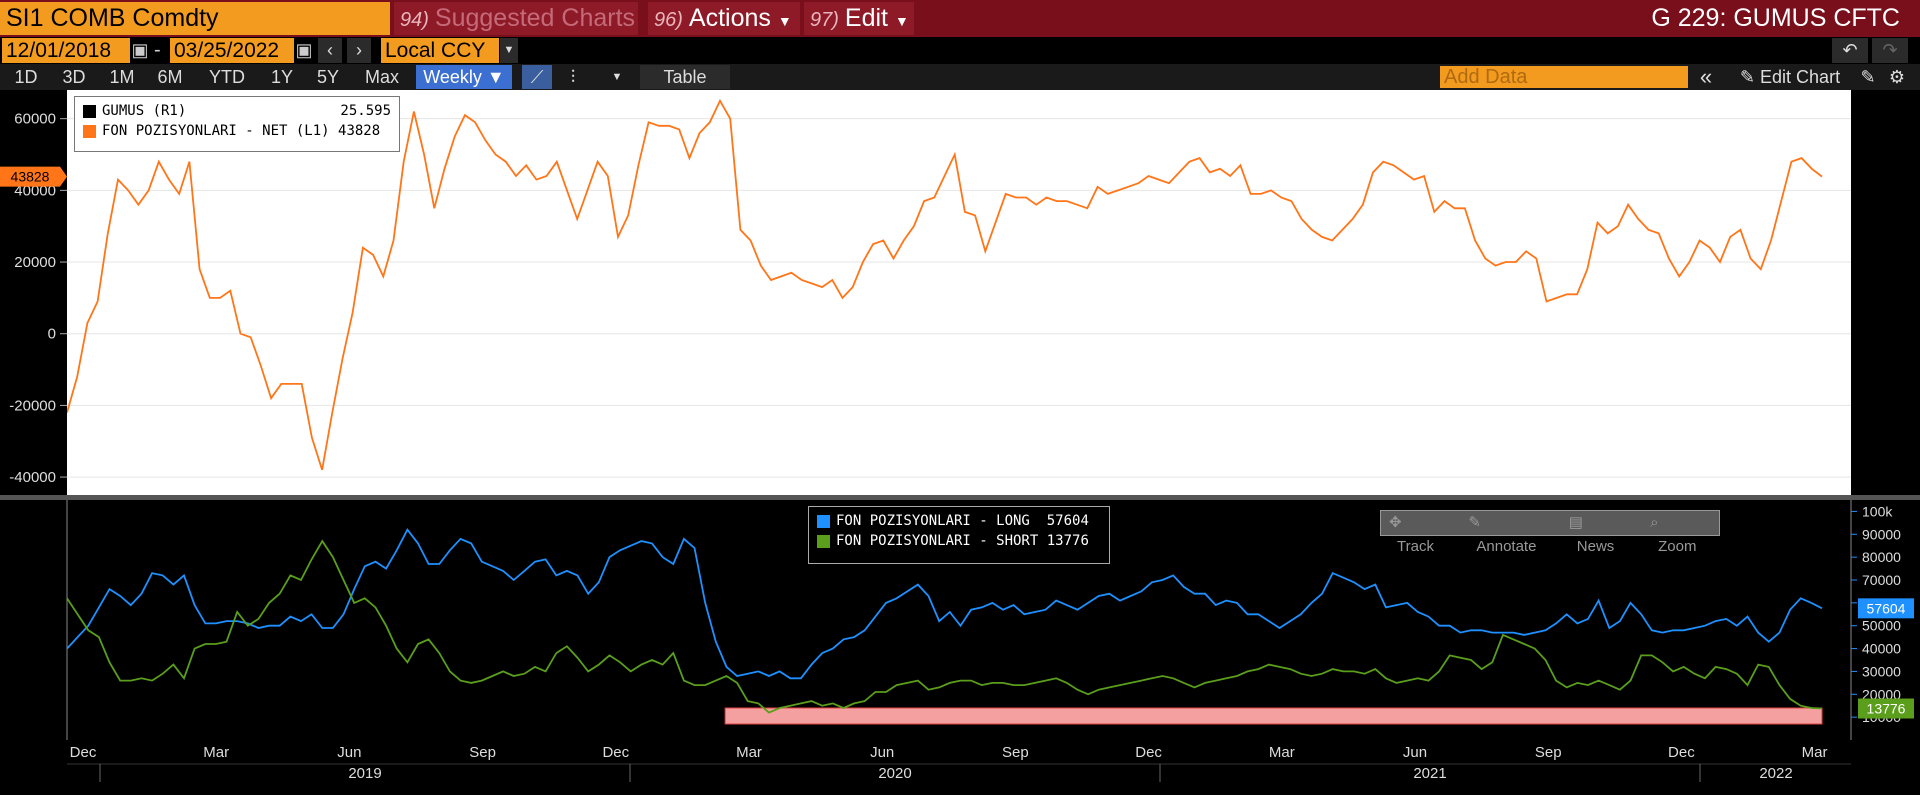 This screenshot has height=795, width=1920. What do you see at coordinates (1881, 649) in the screenshot?
I see `bottom-tick-label: 40000` at bounding box center [1881, 649].